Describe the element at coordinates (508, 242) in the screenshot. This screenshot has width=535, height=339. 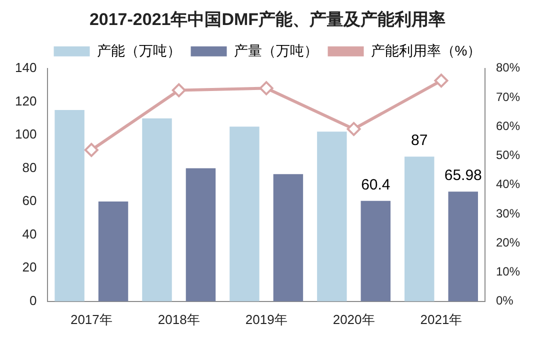
I see `y2-tick-label: 20%` at that location.